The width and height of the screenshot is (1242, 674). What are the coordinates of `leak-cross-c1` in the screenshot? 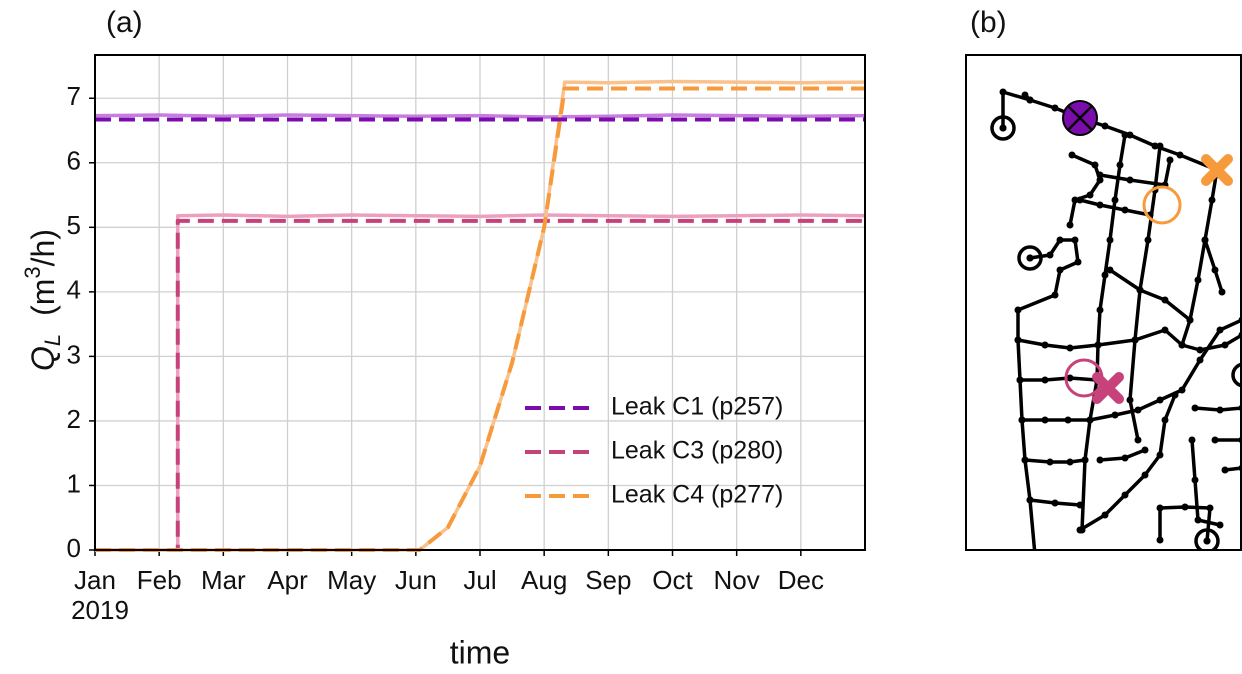 It's located at (1080, 118).